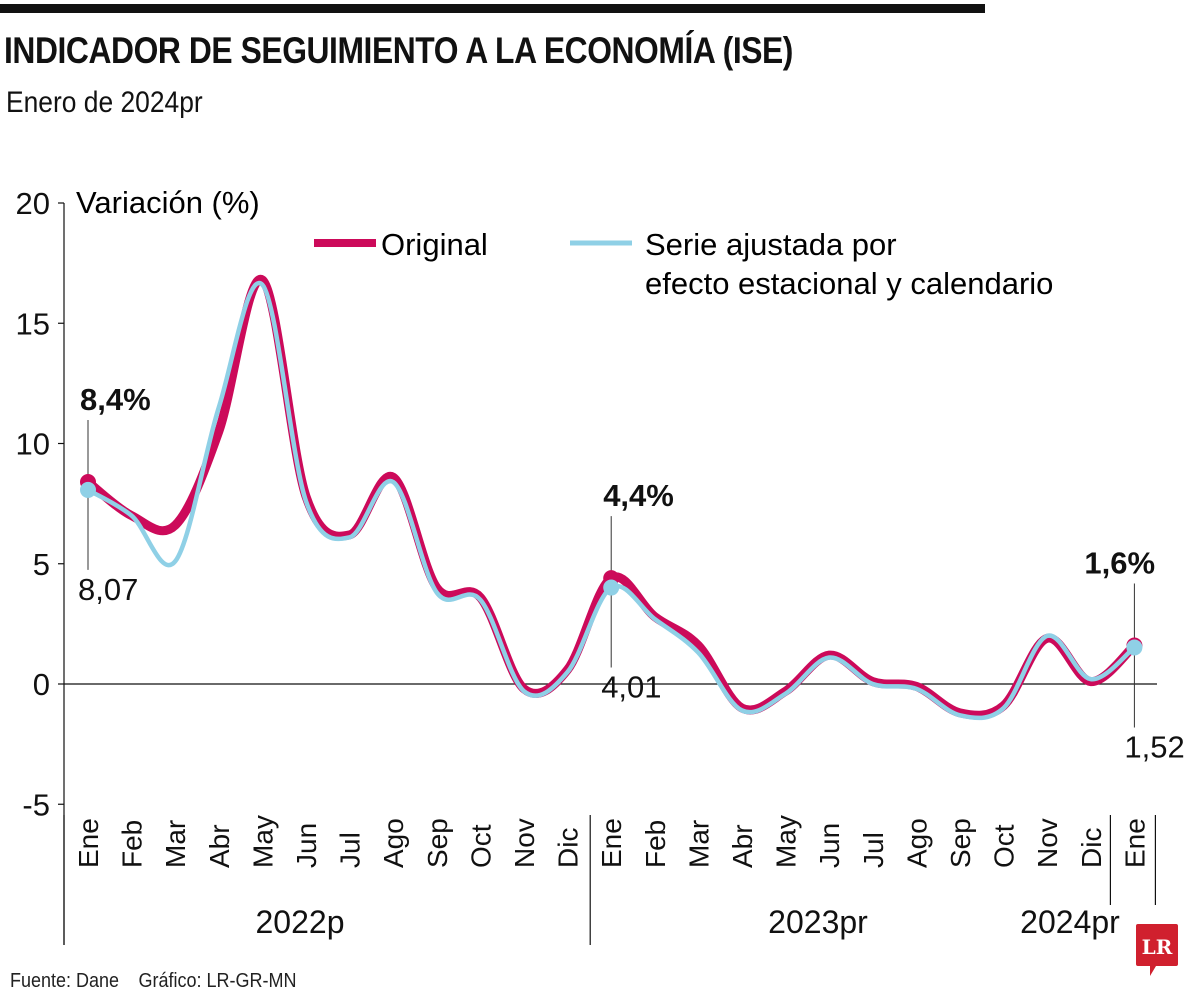  I want to click on legend-adjusted-label-line1: Serie ajustada por, so click(771, 244).